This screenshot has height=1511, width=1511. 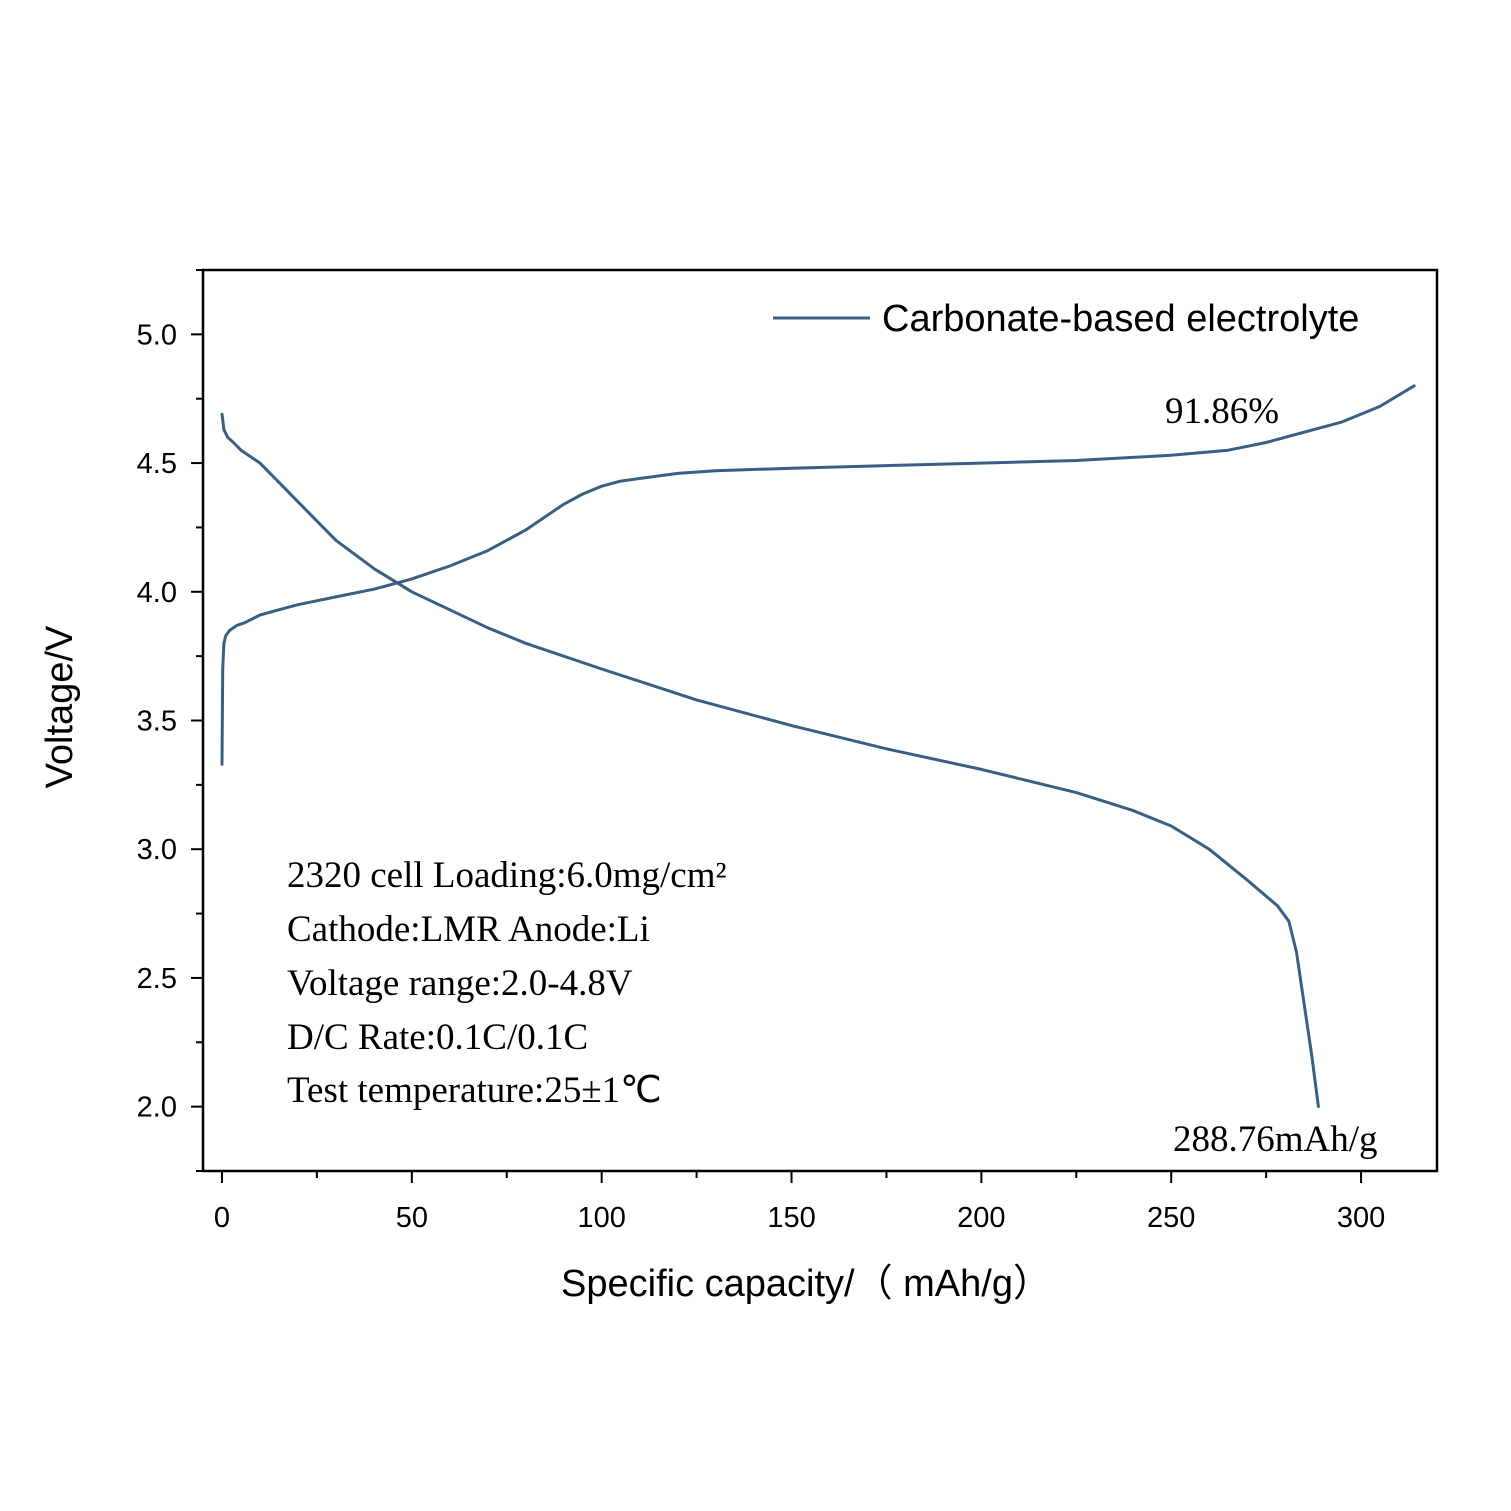 I want to click on x-tick-label: 100, so click(x=601, y=1218).